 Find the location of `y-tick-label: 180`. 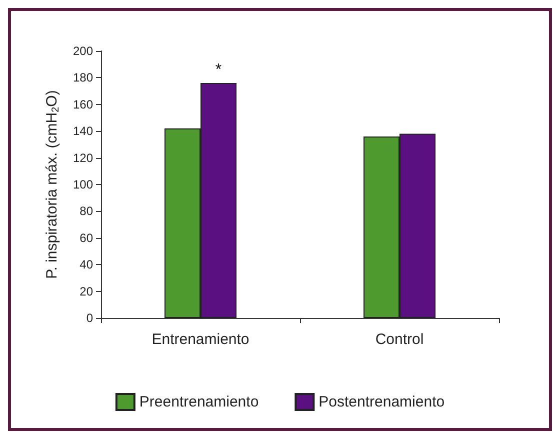

y-tick-label: 180 is located at coordinates (83, 77).